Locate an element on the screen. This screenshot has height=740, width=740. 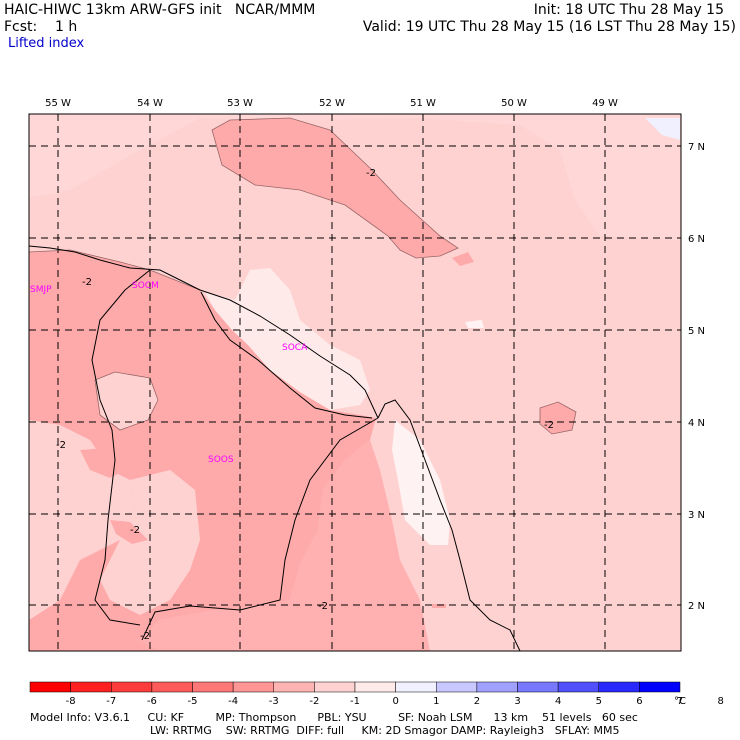
field-coastal-strip is located at coordinates (287, 339).